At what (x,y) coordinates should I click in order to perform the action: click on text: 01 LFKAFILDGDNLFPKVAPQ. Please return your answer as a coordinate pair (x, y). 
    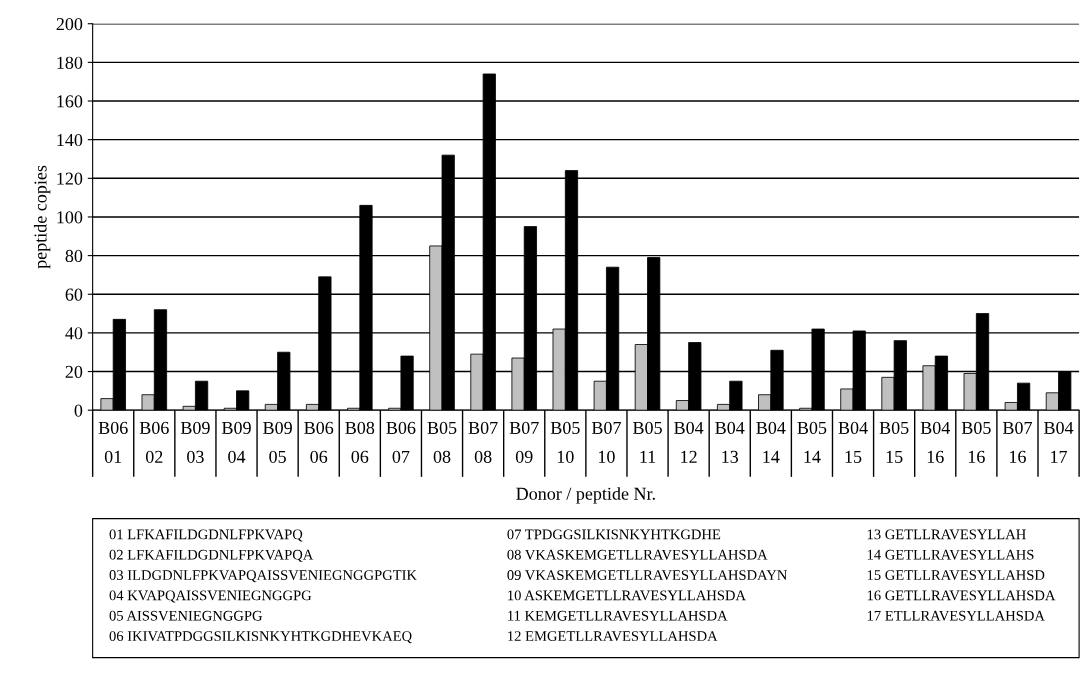
    Looking at the image, I should click on (206, 535).